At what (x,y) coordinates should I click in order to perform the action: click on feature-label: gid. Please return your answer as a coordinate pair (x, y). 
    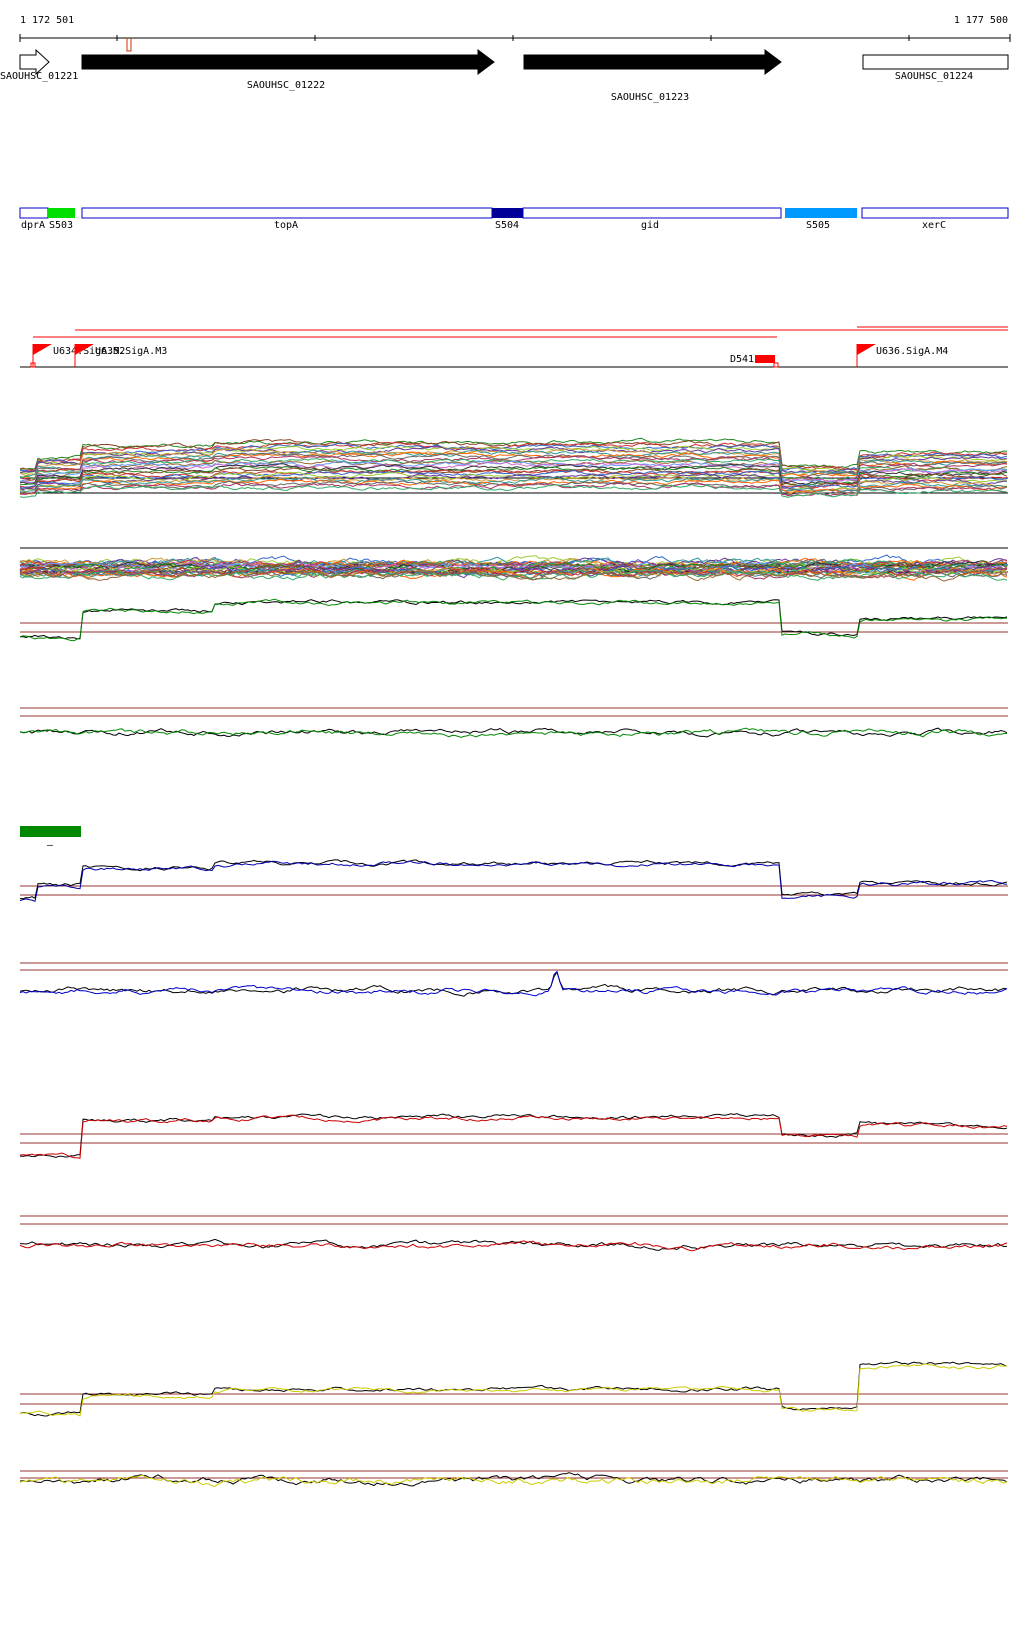
    Looking at the image, I should click on (650, 225).